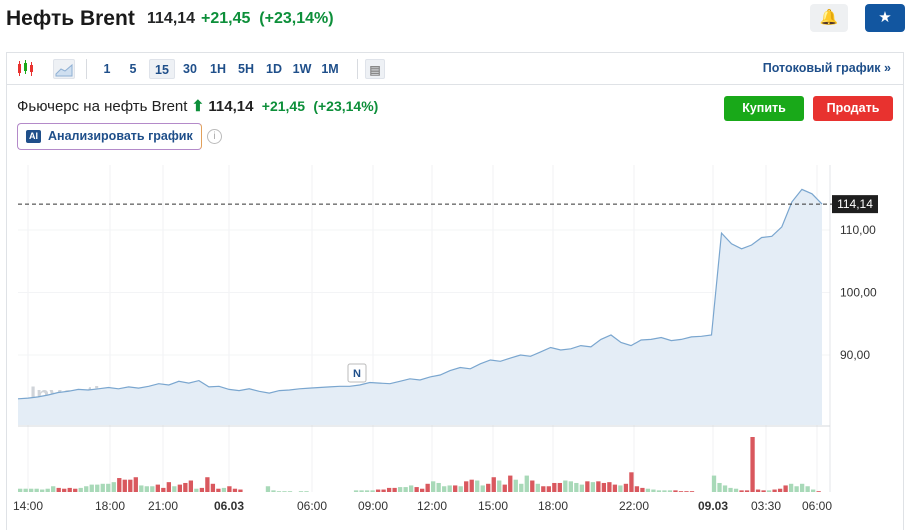 This screenshot has width=908, height=530. I want to click on layout-icon: ▤, so click(375, 69).